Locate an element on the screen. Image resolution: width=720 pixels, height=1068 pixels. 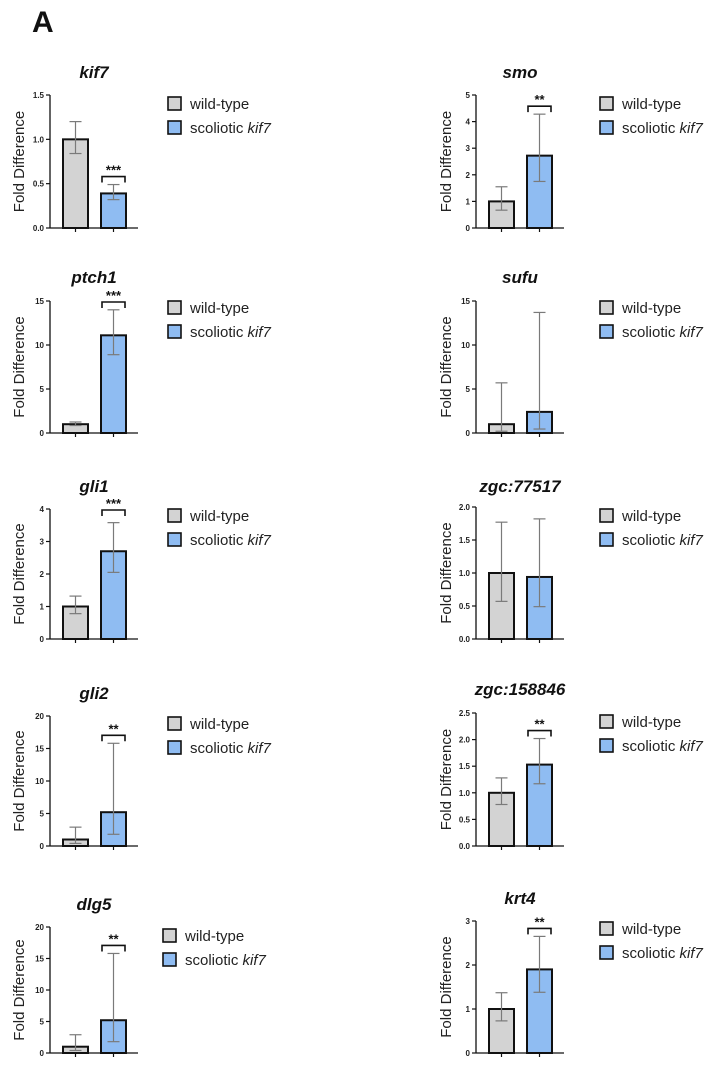
chart-title: gli1 is located at coordinates (93, 486).